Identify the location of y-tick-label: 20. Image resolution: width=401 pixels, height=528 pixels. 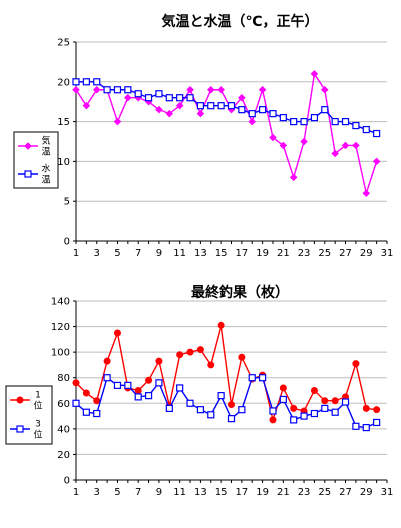
(63, 82).